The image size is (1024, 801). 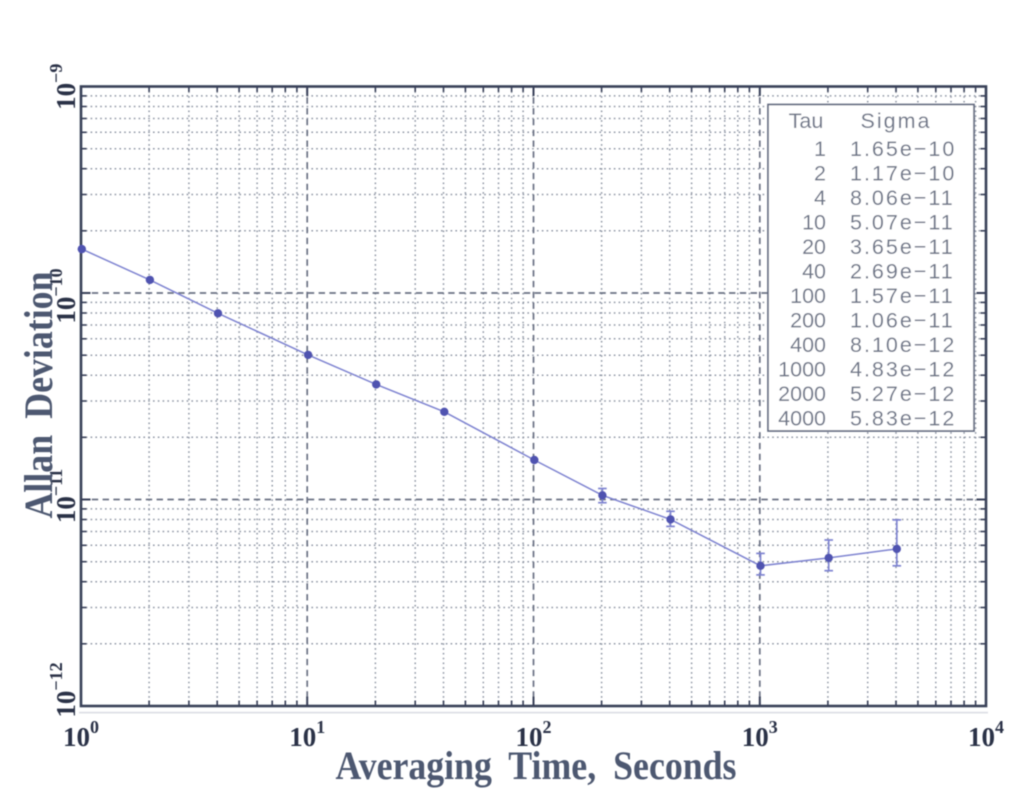 I want to click on svg-text: 400, so click(x=808, y=345).